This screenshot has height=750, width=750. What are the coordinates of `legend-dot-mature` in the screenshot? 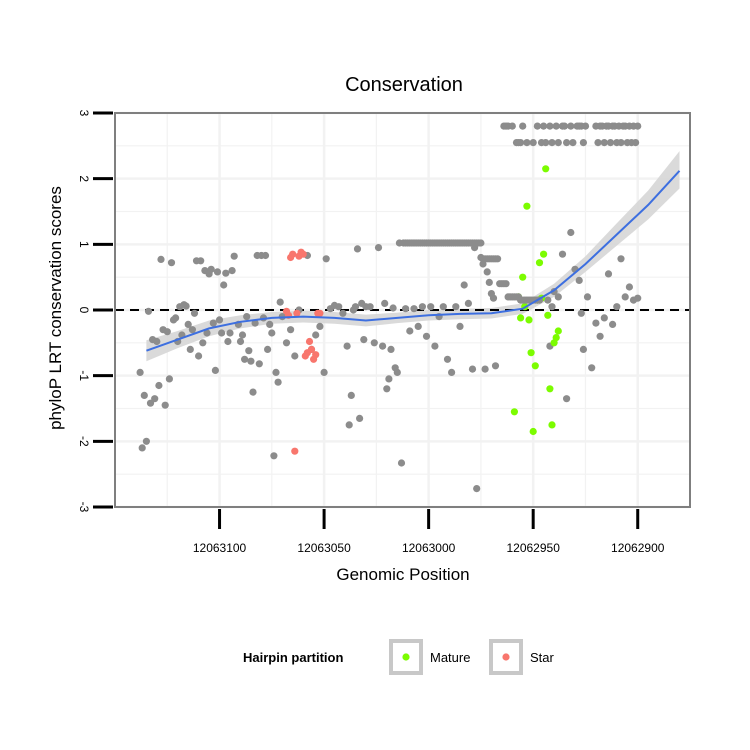 It's located at (406, 657).